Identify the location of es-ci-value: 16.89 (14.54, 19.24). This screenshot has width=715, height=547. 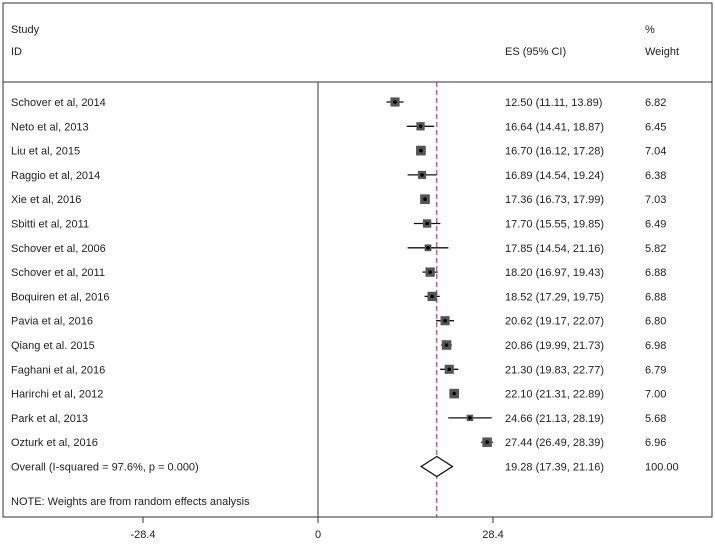
(554, 176).